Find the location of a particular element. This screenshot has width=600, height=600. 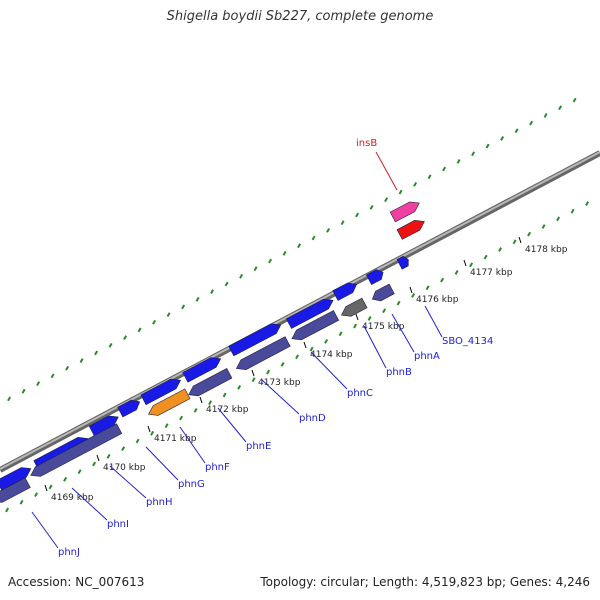

scale-tick-label: 4177 kbp is located at coordinates (491, 273).